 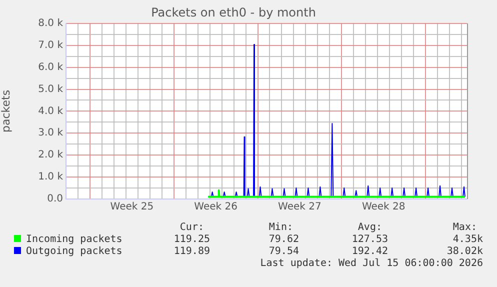 I want to click on text: 38.02k, so click(x=464, y=251).